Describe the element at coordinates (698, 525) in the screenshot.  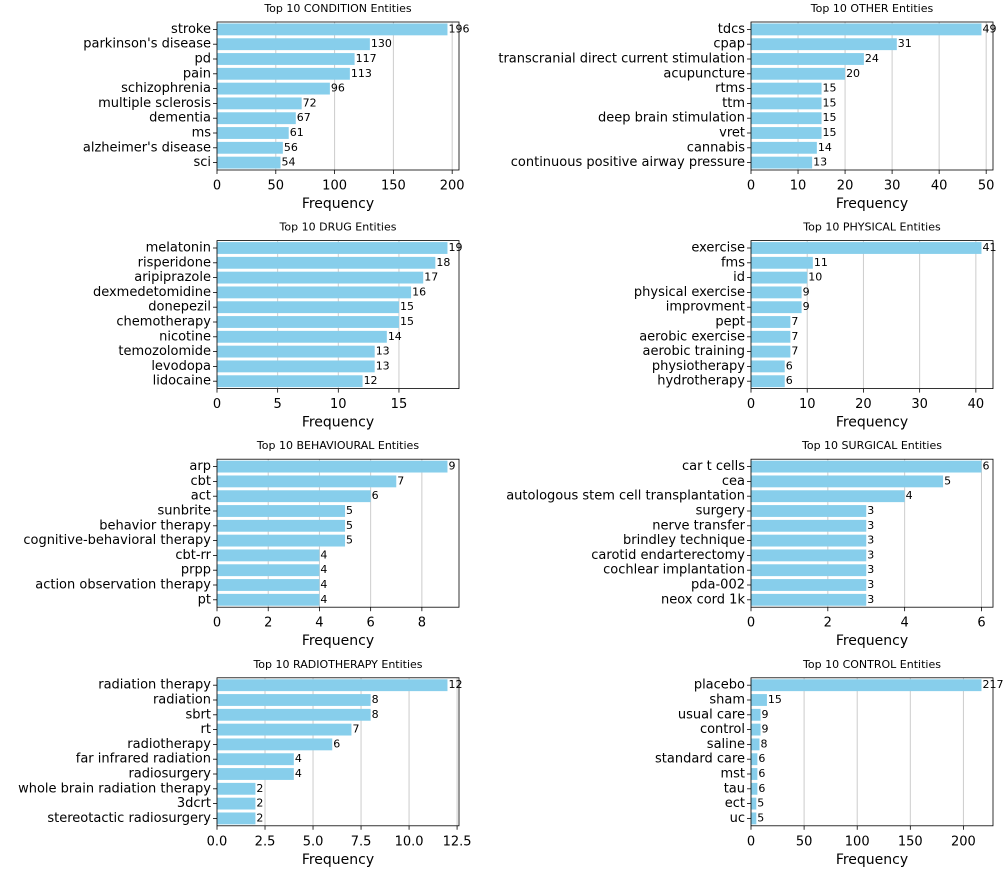
I see `y-tick-label: nerve transfer` at that location.